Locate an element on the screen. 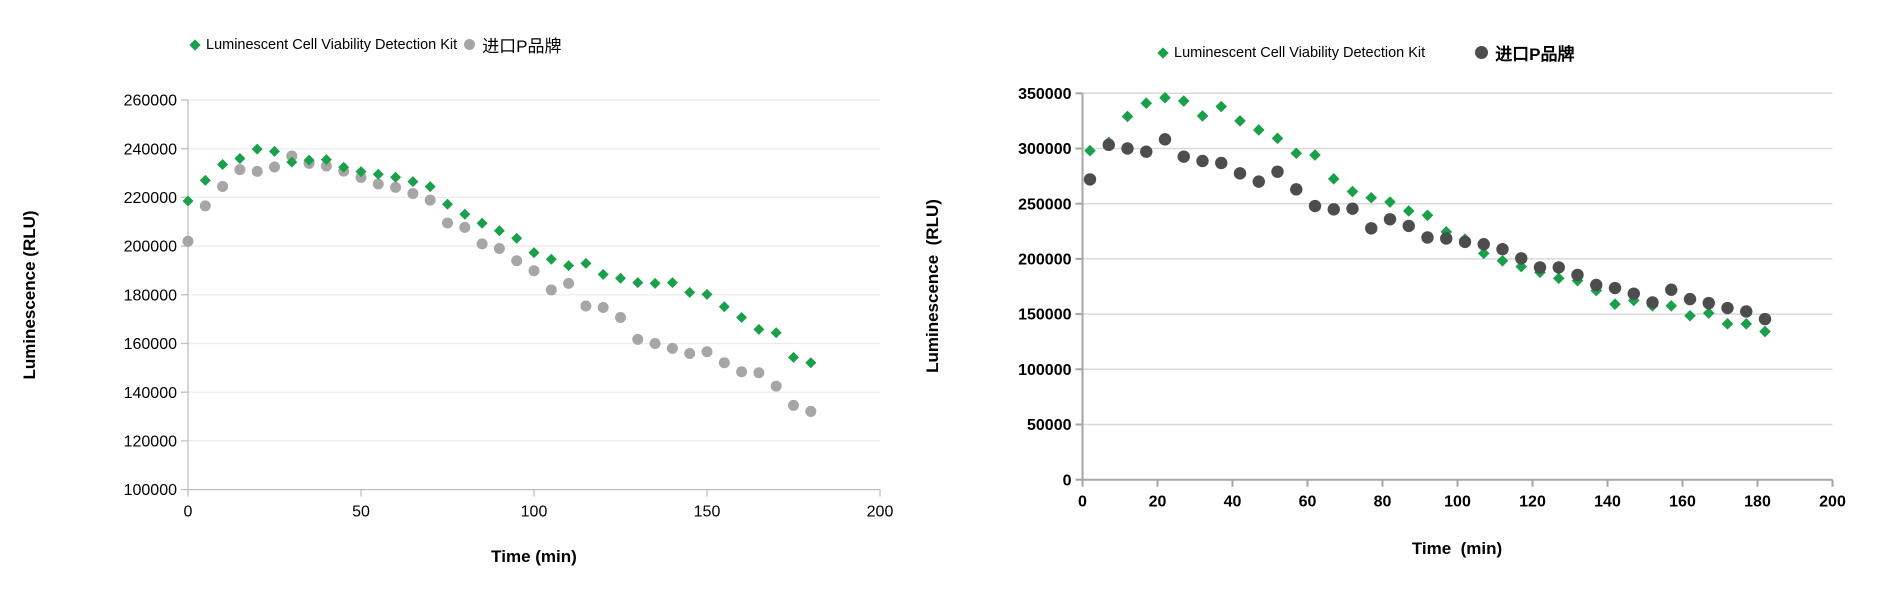 This screenshot has height=611, width=1887. left-x-axis-title: Time (min) is located at coordinates (534, 556).